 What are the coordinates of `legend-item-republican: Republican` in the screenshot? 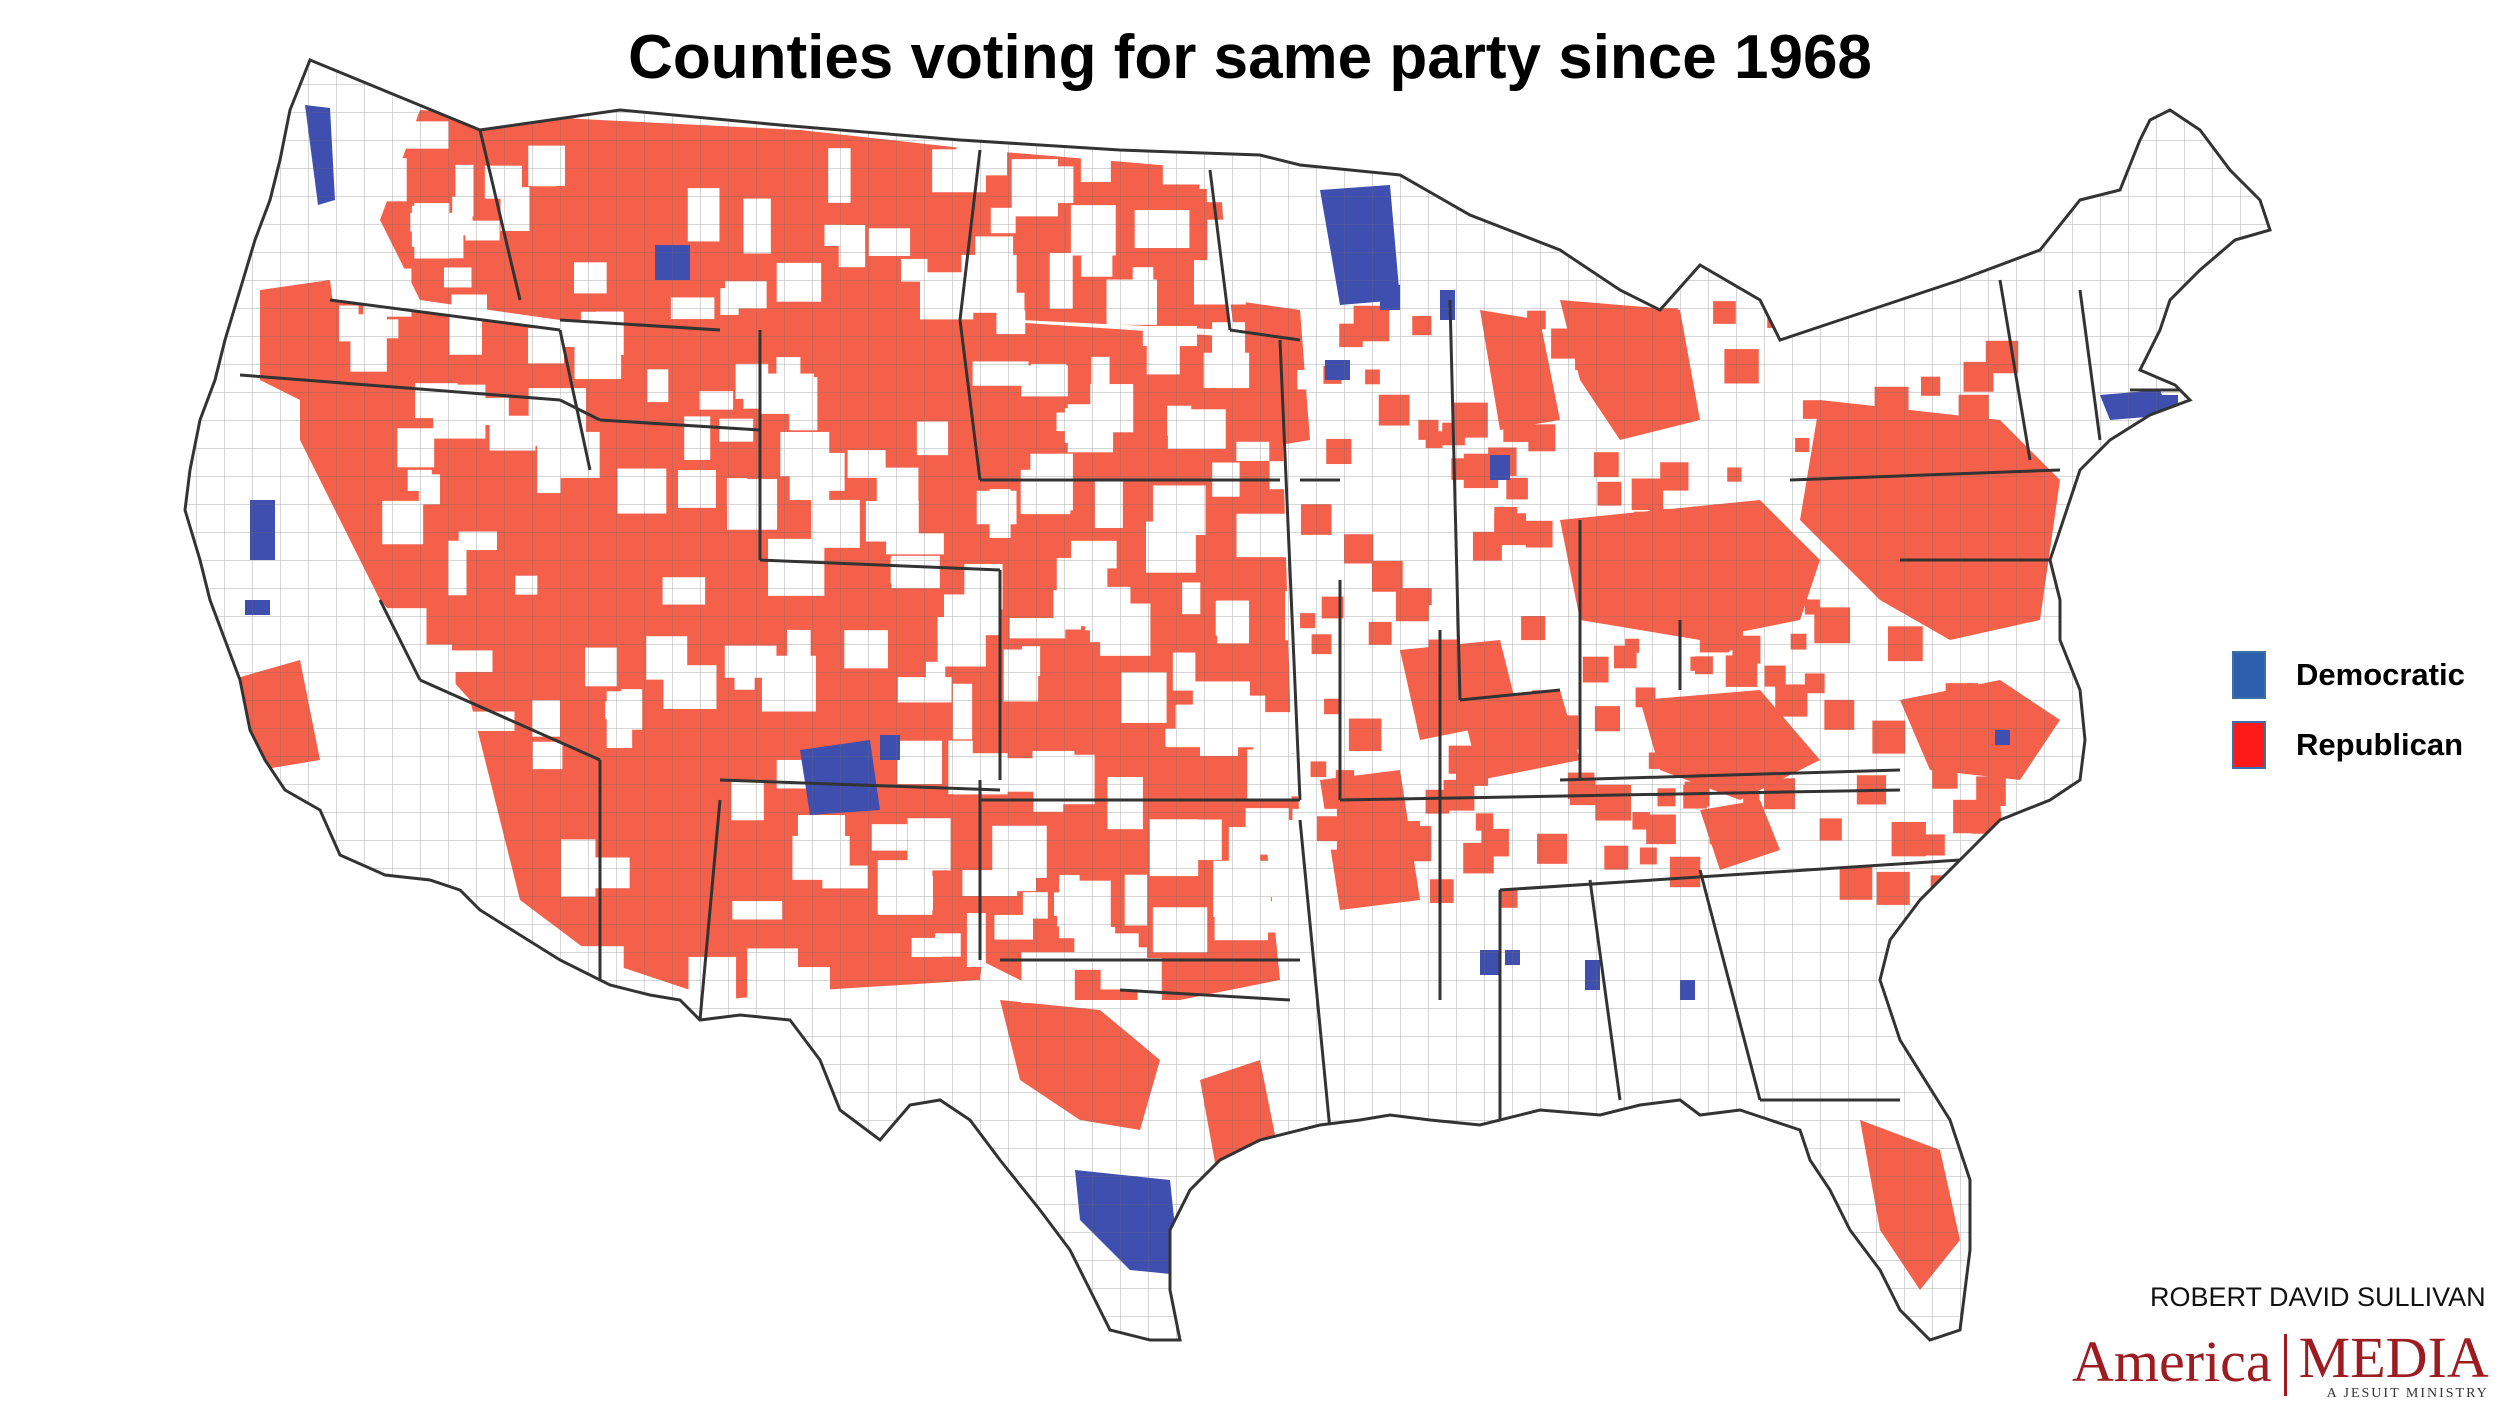 It's located at (2348, 745).